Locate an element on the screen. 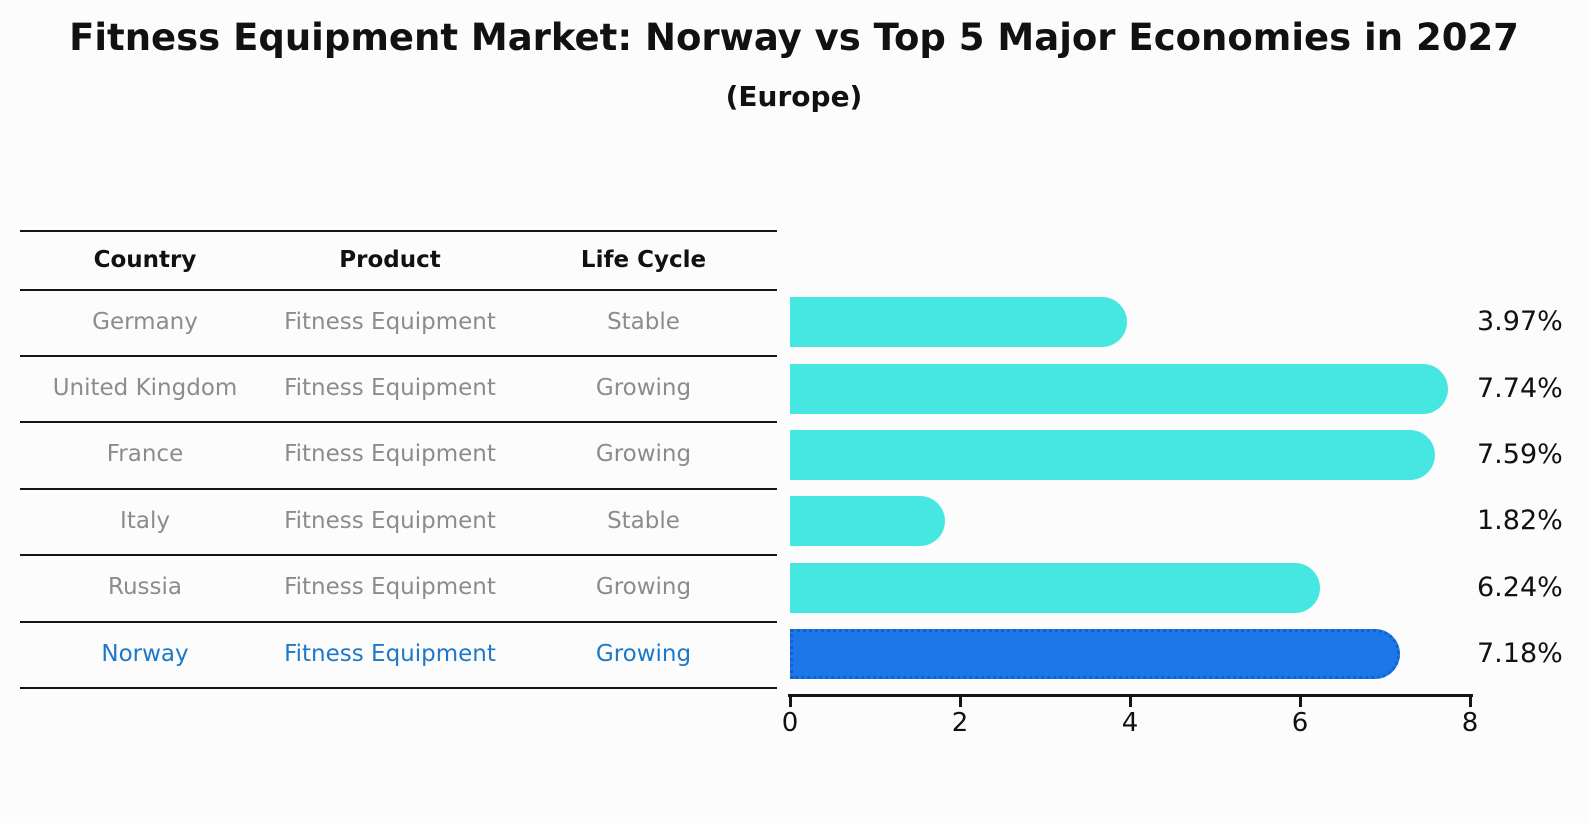 This screenshot has width=1588, height=823. table-row-italy: Italy Fitness Equipment Stable is located at coordinates (398, 521).